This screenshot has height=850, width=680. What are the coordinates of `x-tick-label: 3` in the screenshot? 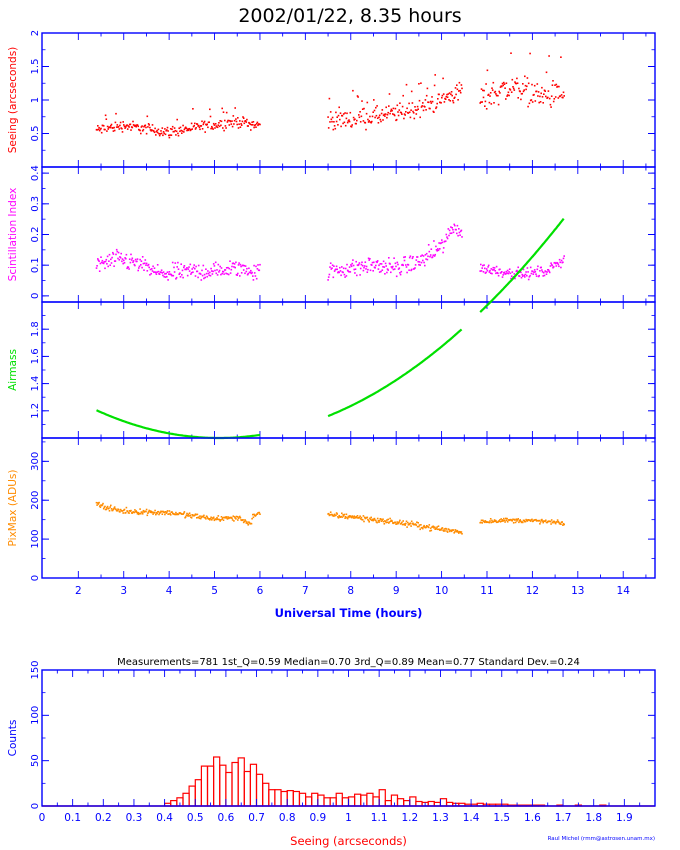 It's located at (123, 591).